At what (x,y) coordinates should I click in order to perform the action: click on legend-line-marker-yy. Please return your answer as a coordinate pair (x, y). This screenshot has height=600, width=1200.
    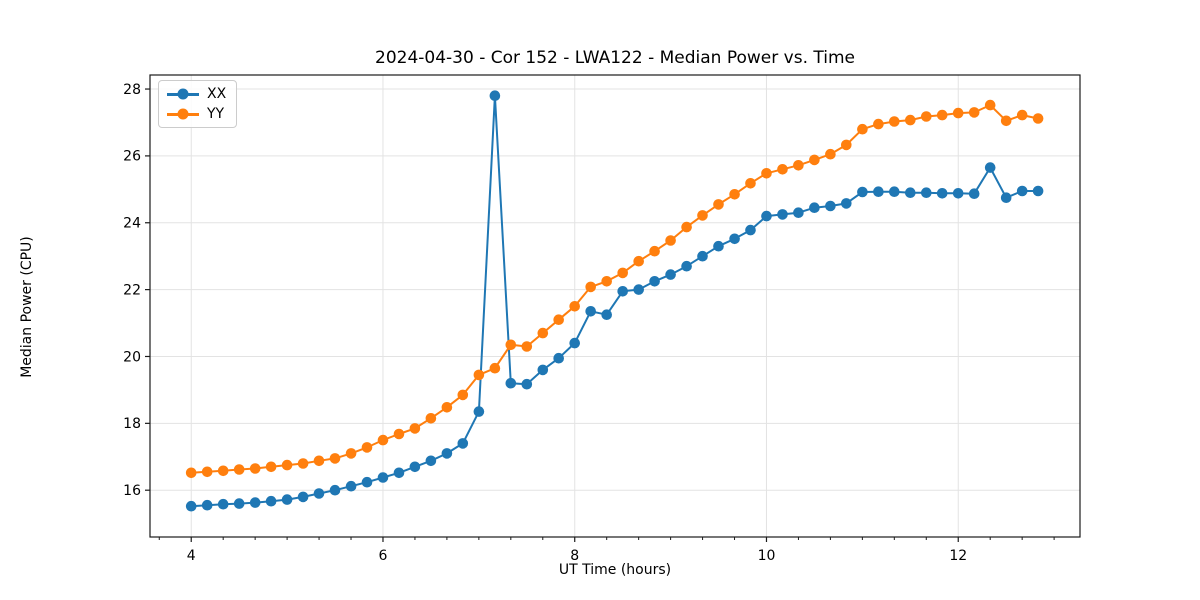
    Looking at the image, I should click on (183, 114).